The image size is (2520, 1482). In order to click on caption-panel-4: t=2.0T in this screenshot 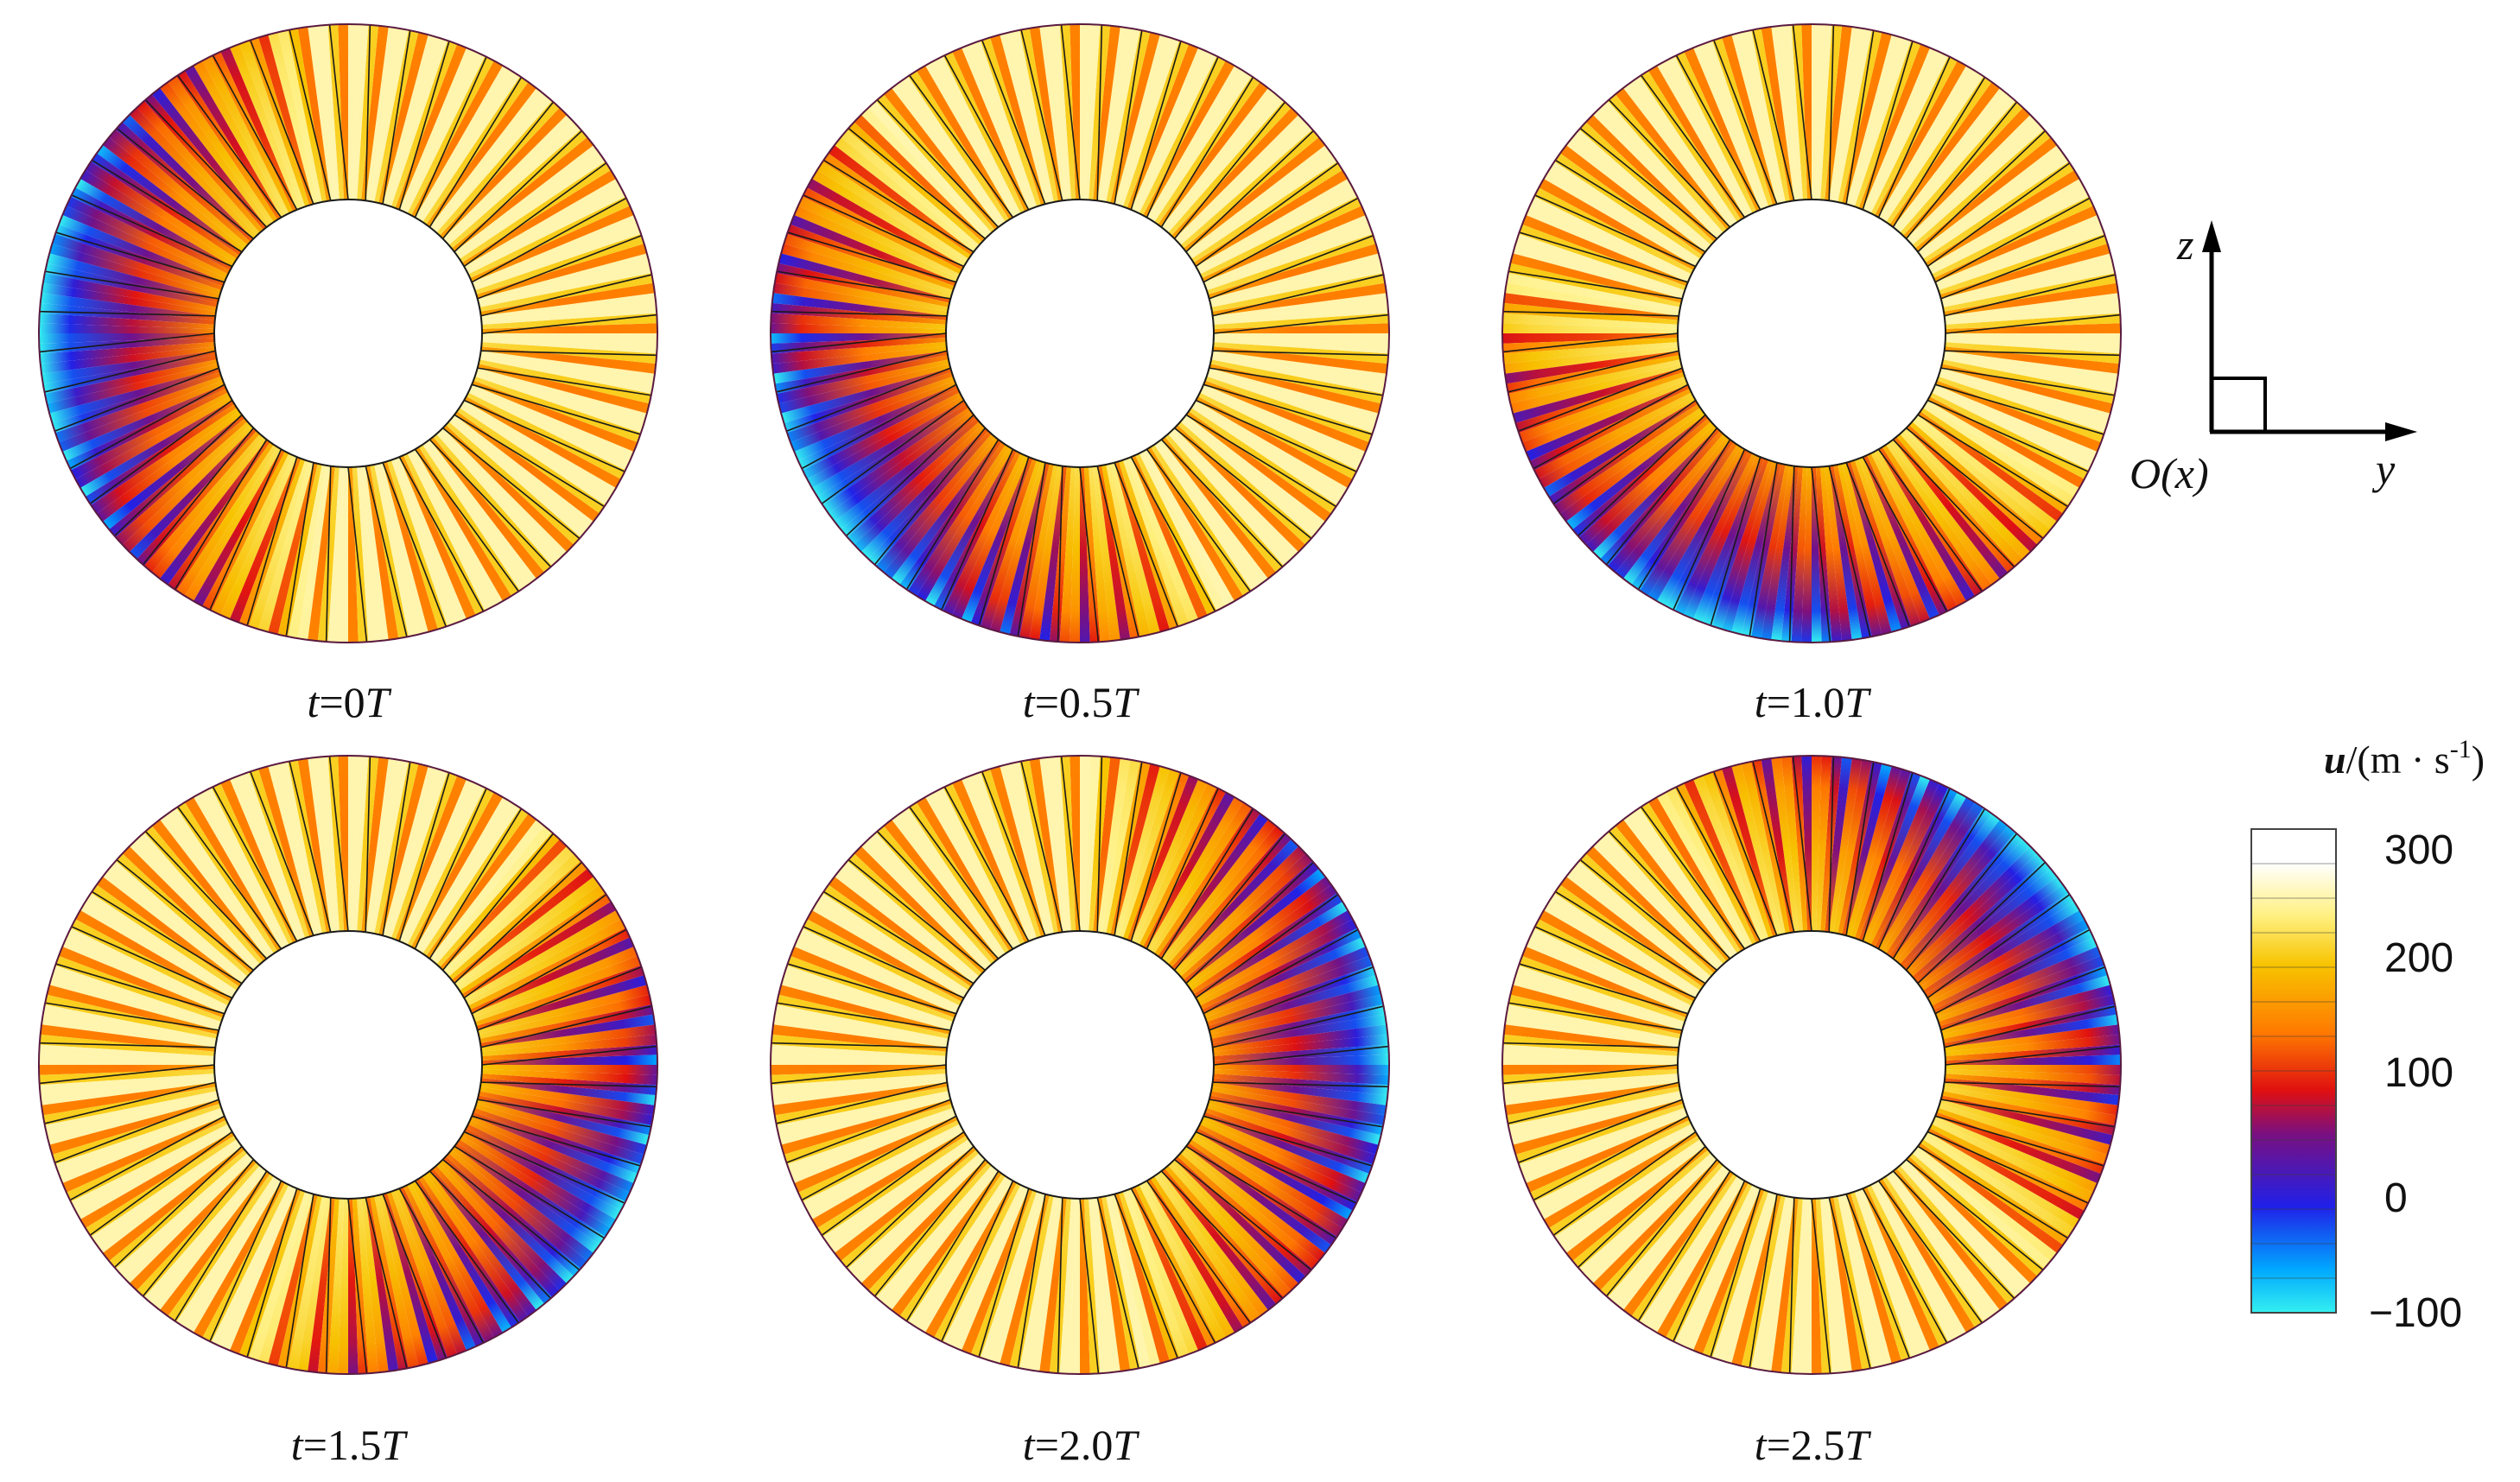, I will do `click(1082, 1445)`.